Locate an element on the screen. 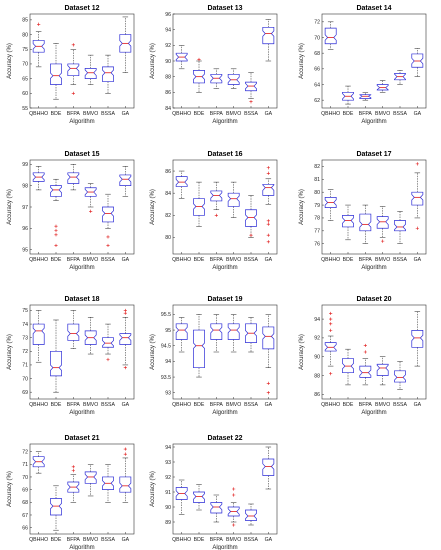 This screenshot has height=550, width=441. chart-title: Dataset 20 is located at coordinates (373, 299).